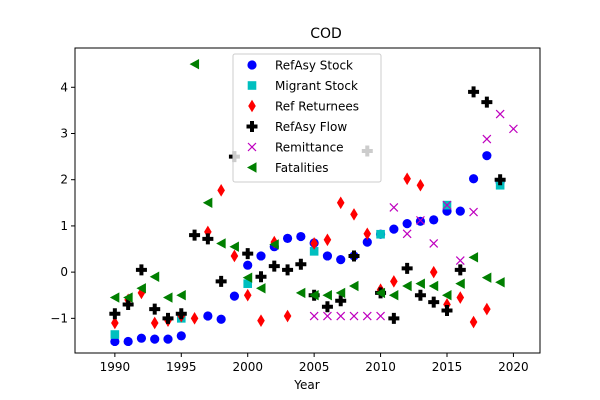 Image resolution: width=600 pixels, height=400 pixels. What do you see at coordinates (252, 167) in the screenshot?
I see `legend-fatalities-point` at bounding box center [252, 167].